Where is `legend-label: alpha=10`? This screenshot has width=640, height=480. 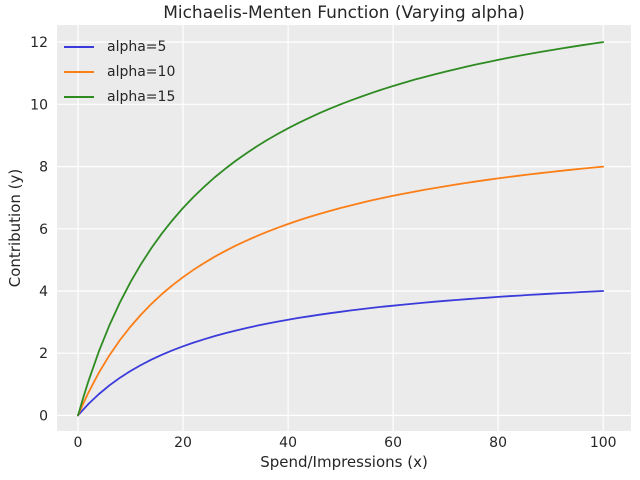
legend-label: alpha=10 is located at coordinates (141, 71).